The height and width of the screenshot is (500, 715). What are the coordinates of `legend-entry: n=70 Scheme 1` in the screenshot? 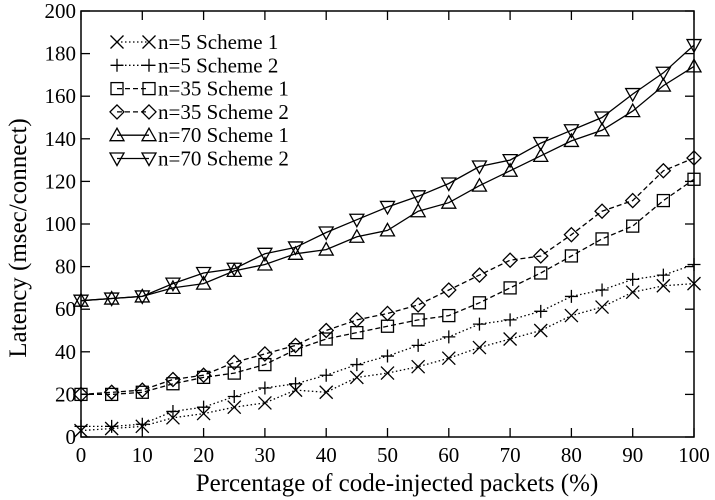 It's located at (198, 135).